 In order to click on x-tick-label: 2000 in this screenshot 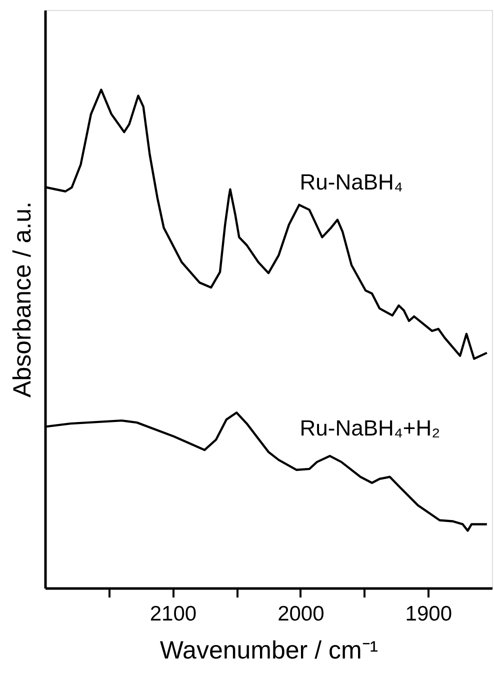, I will do `click(301, 614)`.